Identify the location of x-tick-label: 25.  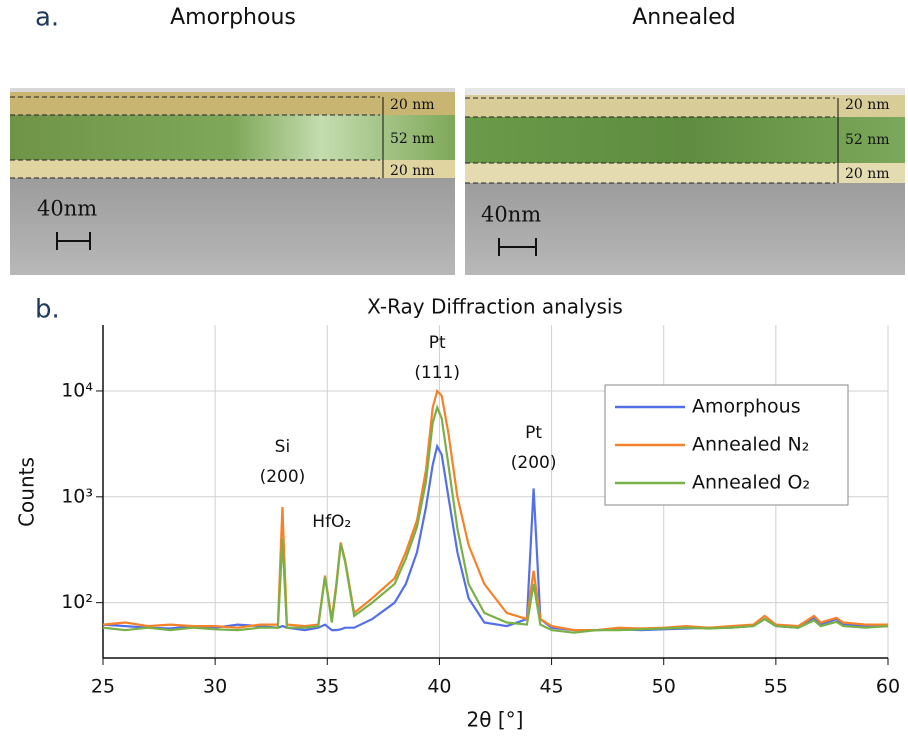
(103, 687).